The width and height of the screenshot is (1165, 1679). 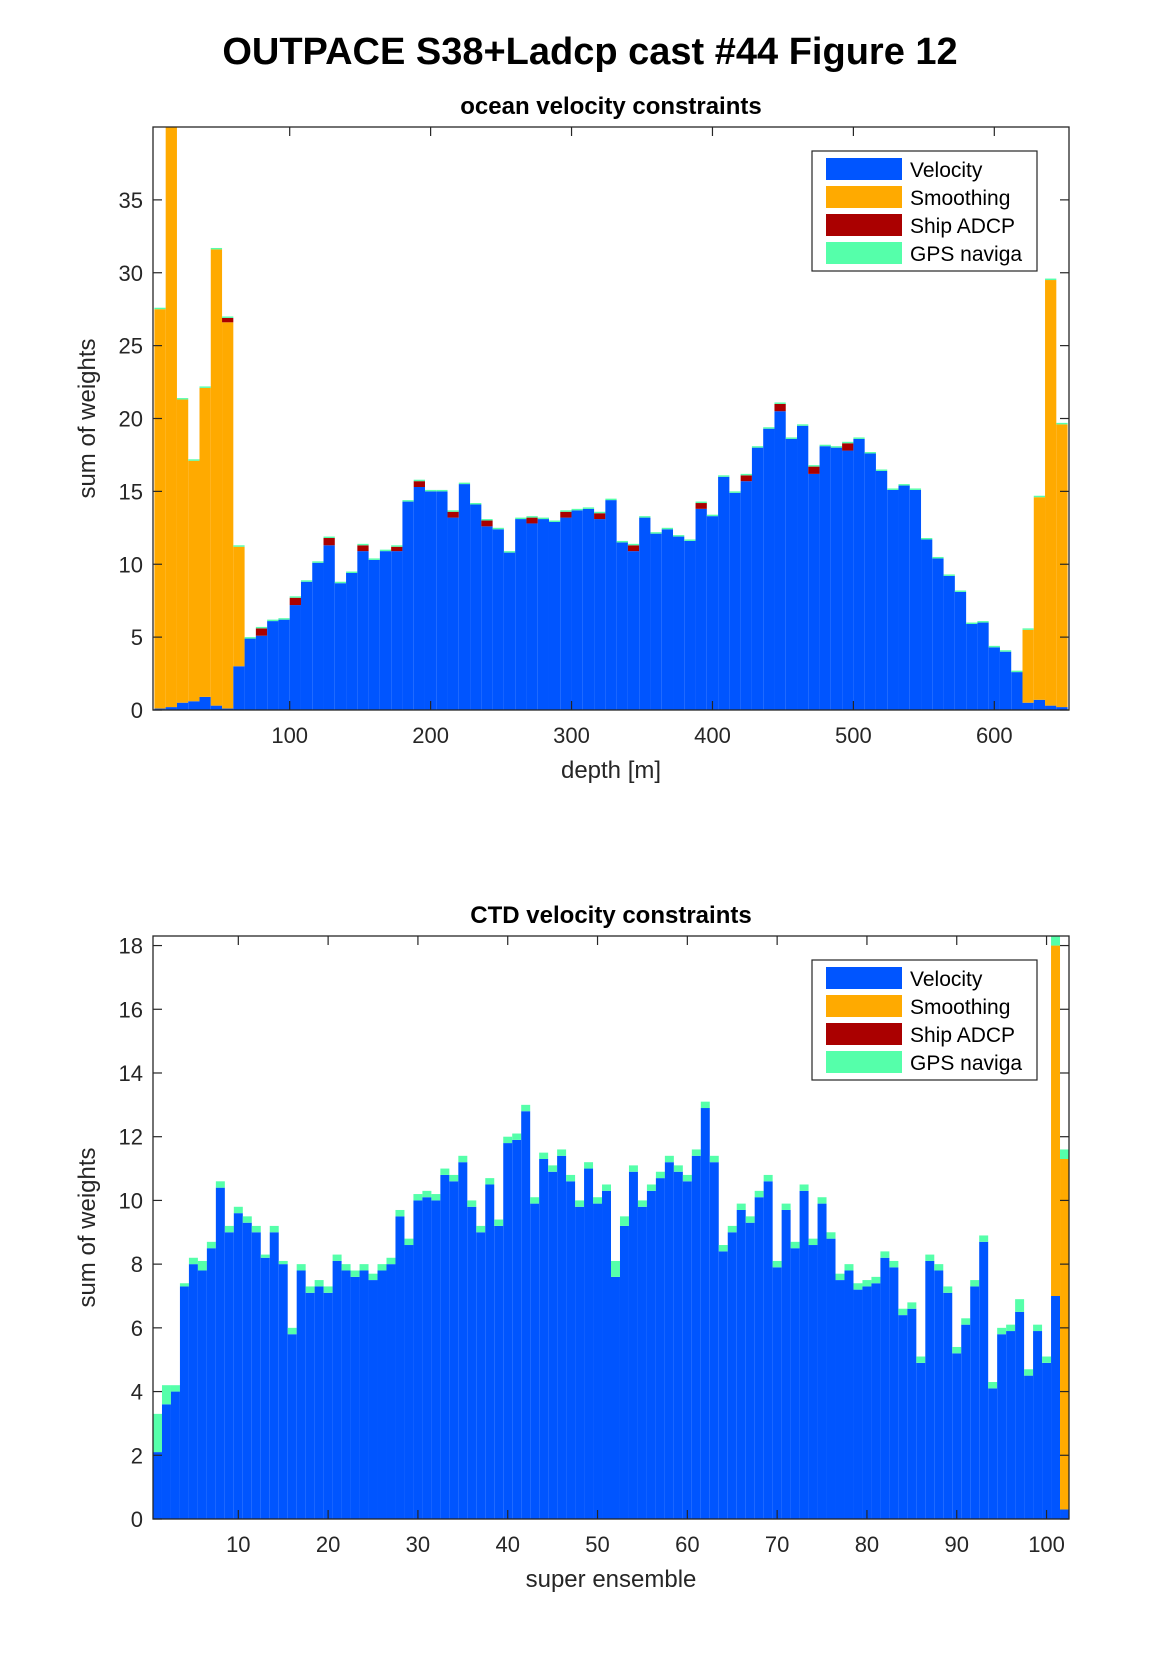 I want to click on legend: Velocity Smoothing Ship ADCP GPS naviga, so click(x=924, y=211).